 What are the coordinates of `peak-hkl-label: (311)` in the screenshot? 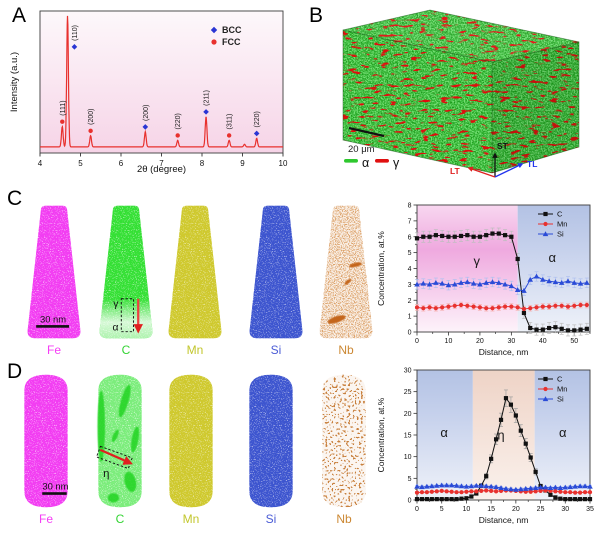 It's located at (230, 122).